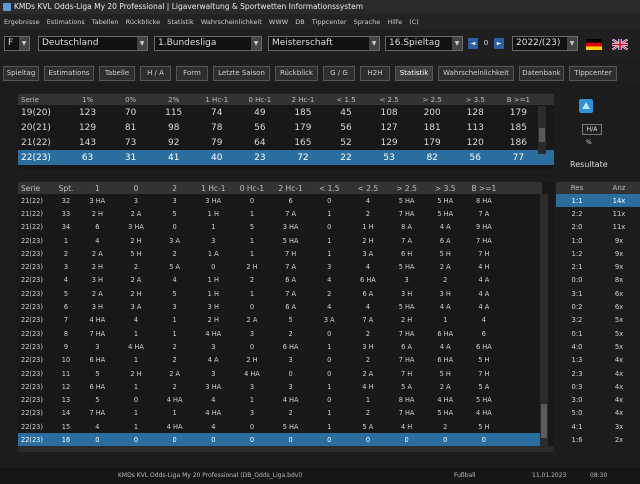 This screenshot has height=484, width=640. Describe the element at coordinates (286, 333) in the screenshot. I see `table-row: 22(23) 8 7 HA 1 1 4 HA 3 2 0 2 7 HA 6 HA 6` at that location.